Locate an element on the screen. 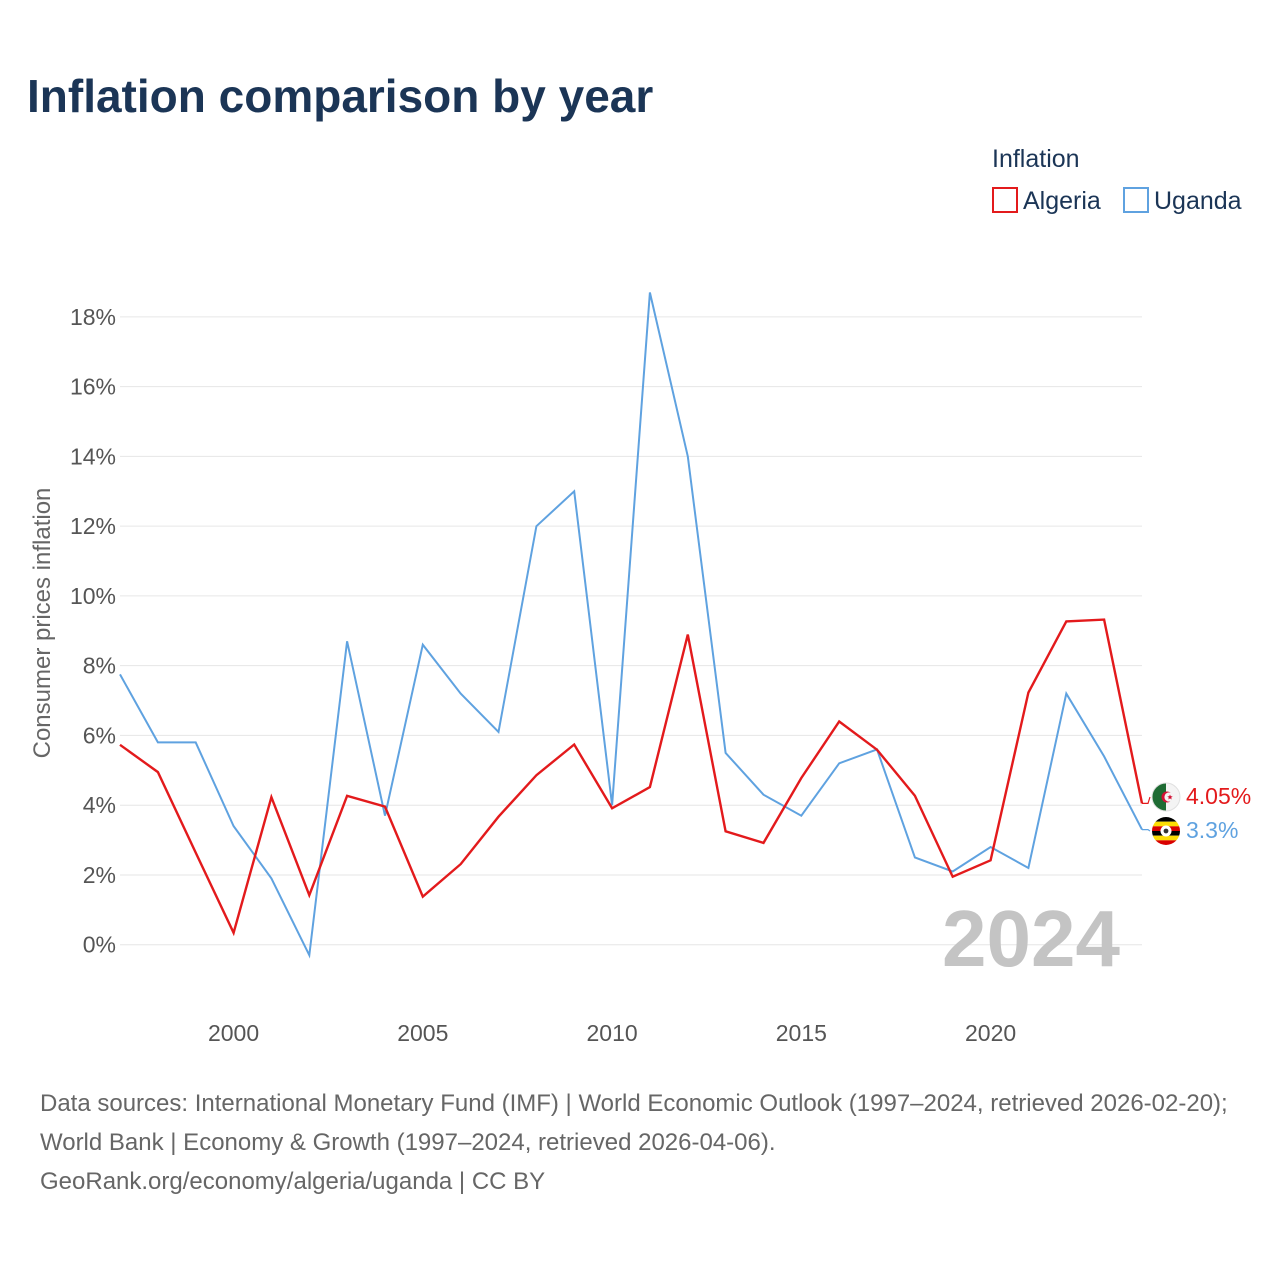 Image resolution: width=1280 pixels, height=1280 pixels. end-connector-uganda is located at coordinates (1146, 830).